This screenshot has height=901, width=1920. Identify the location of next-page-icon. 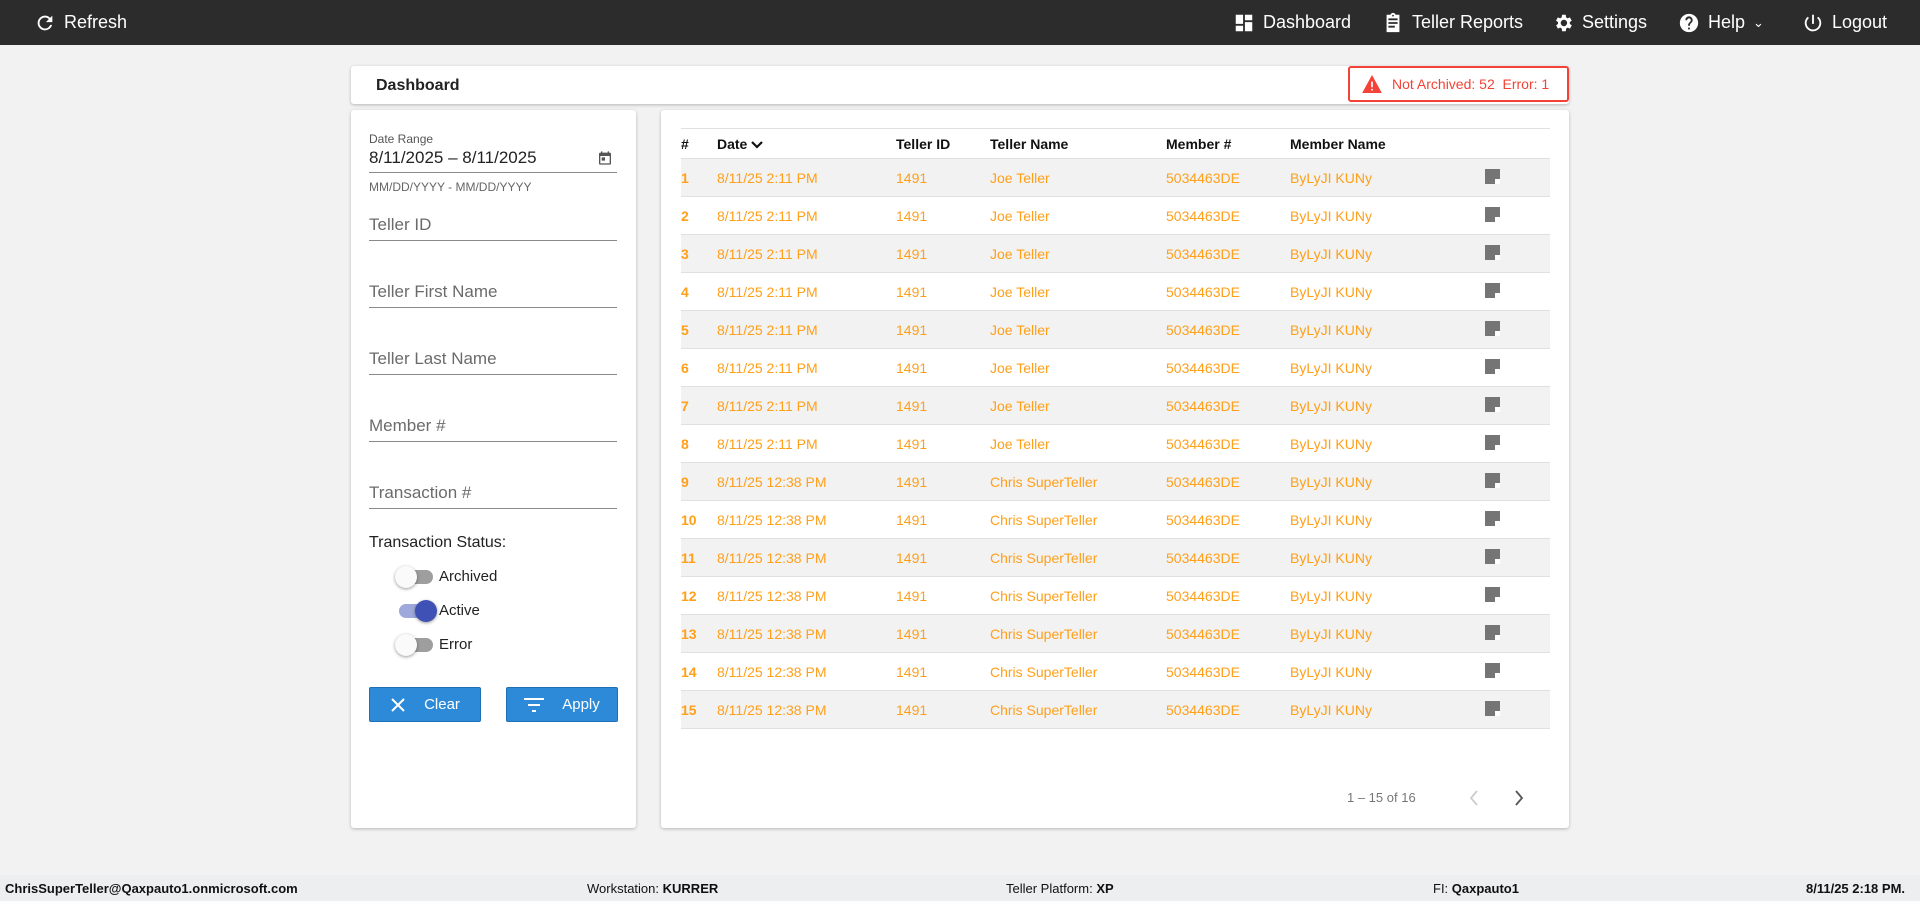
(1519, 798).